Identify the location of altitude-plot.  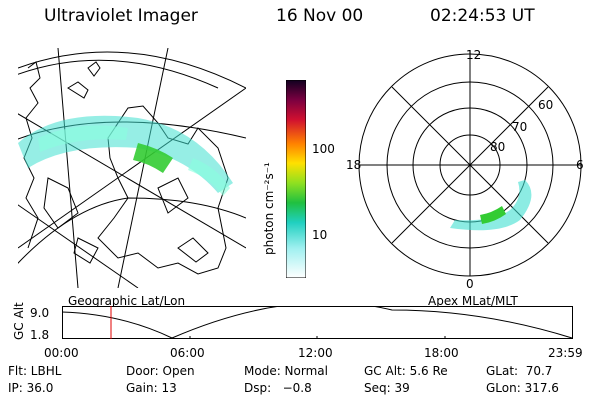
(317, 322).